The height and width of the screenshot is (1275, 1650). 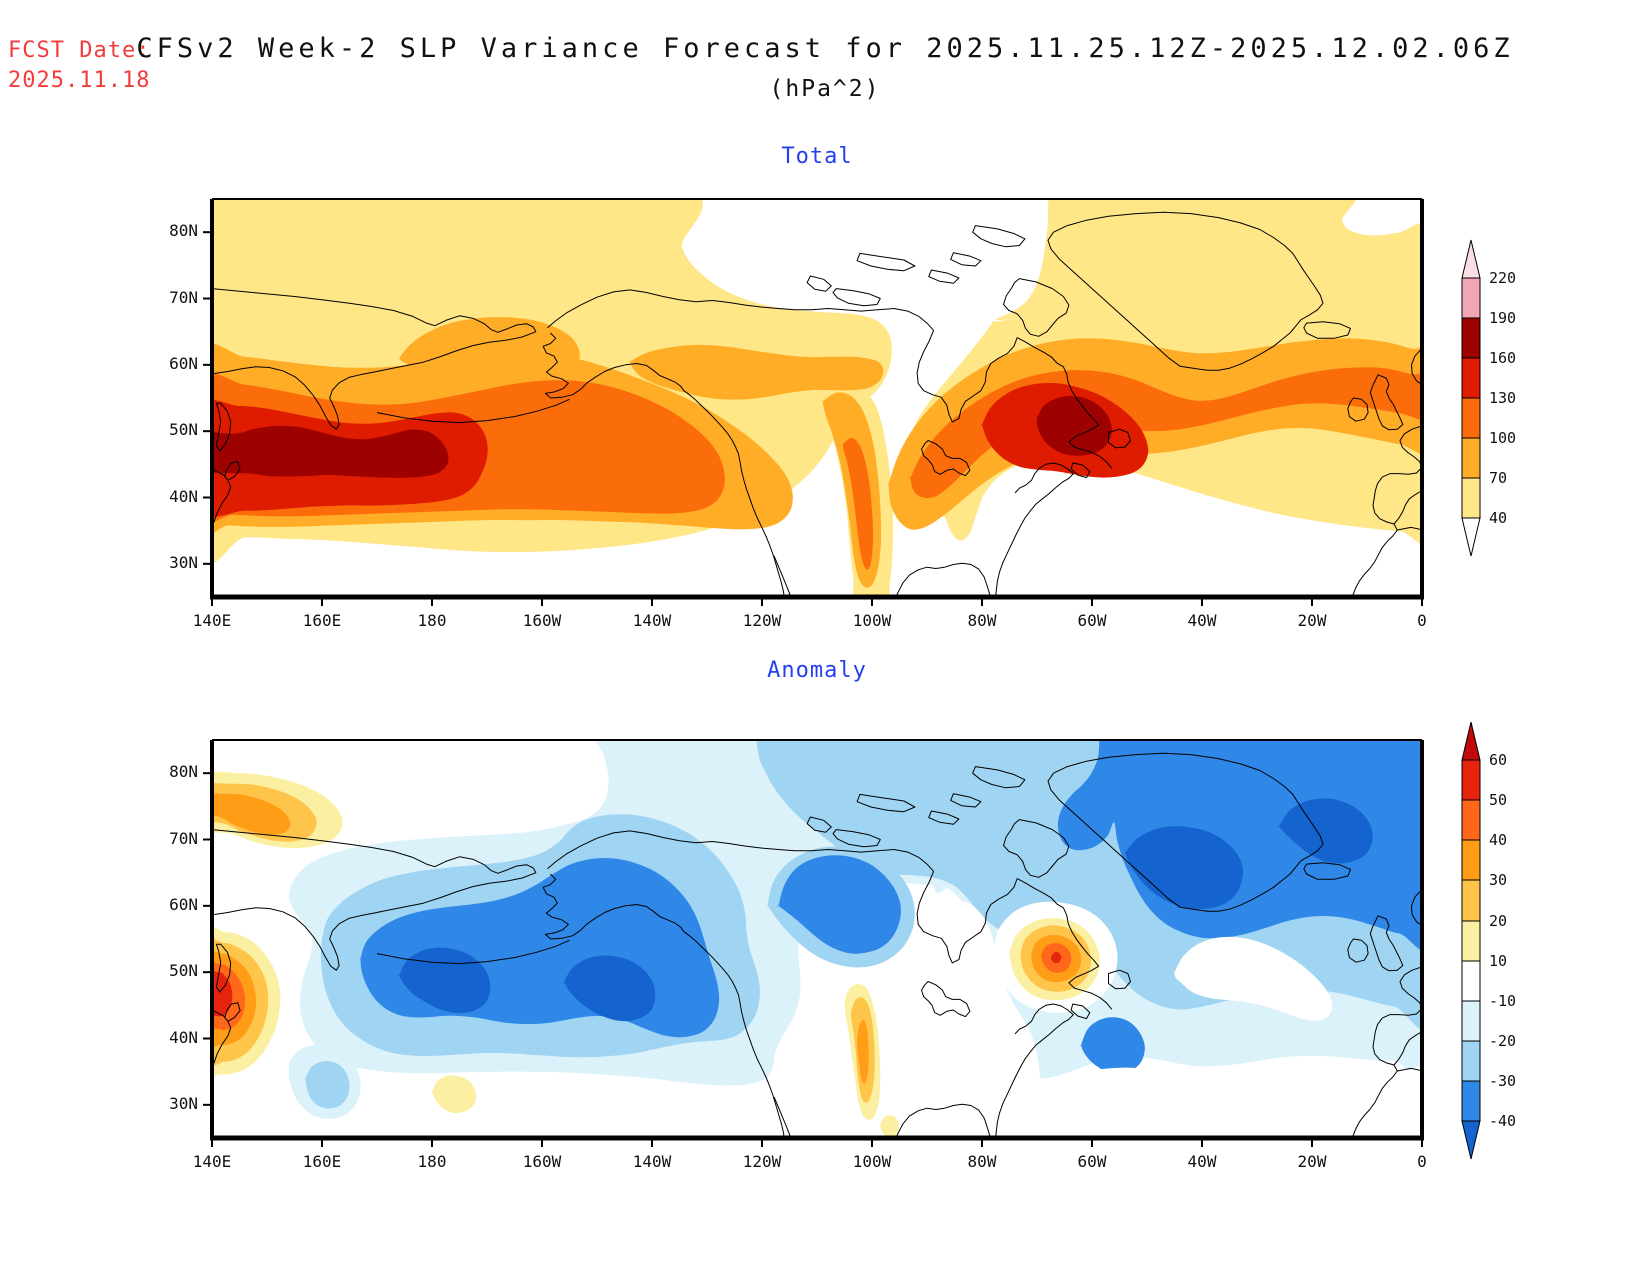 What do you see at coordinates (1498, 800) in the screenshot?
I see `colorbar-tick-label: 50` at bounding box center [1498, 800].